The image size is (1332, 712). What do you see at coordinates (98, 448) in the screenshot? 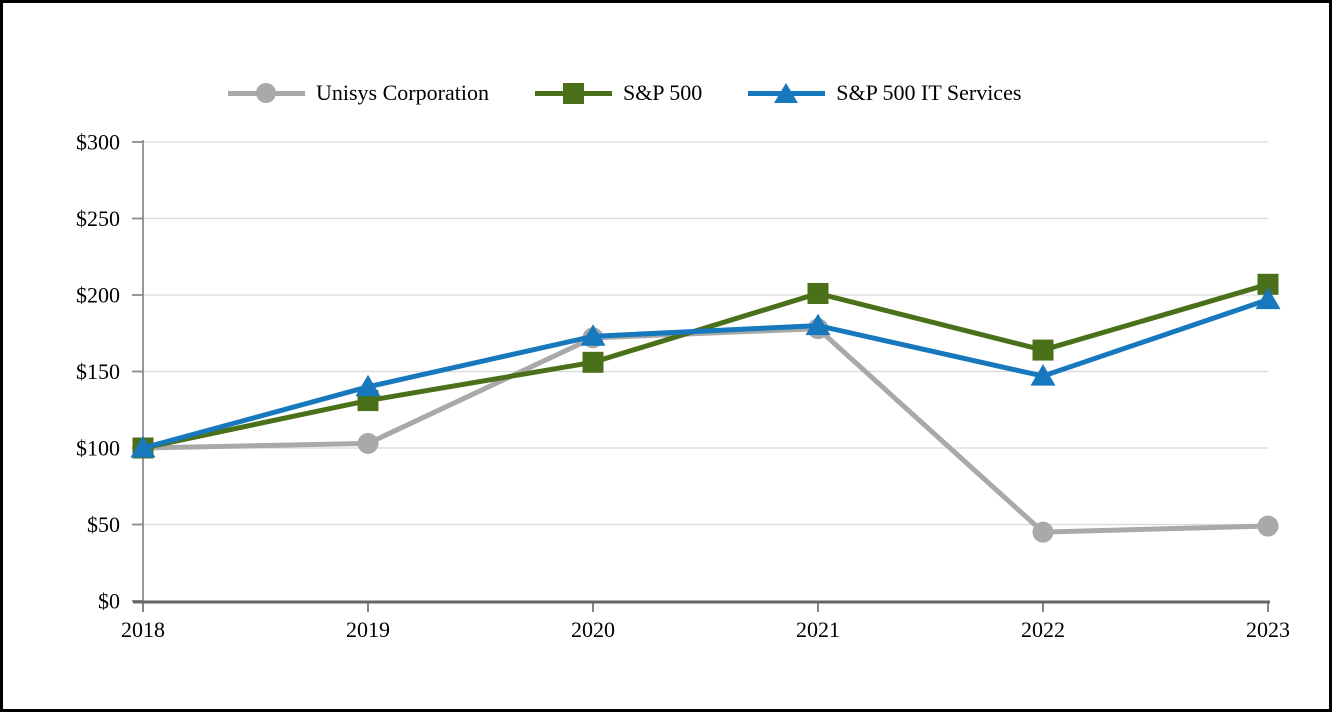
I see `y-axis-tick-label: $100` at bounding box center [98, 448].